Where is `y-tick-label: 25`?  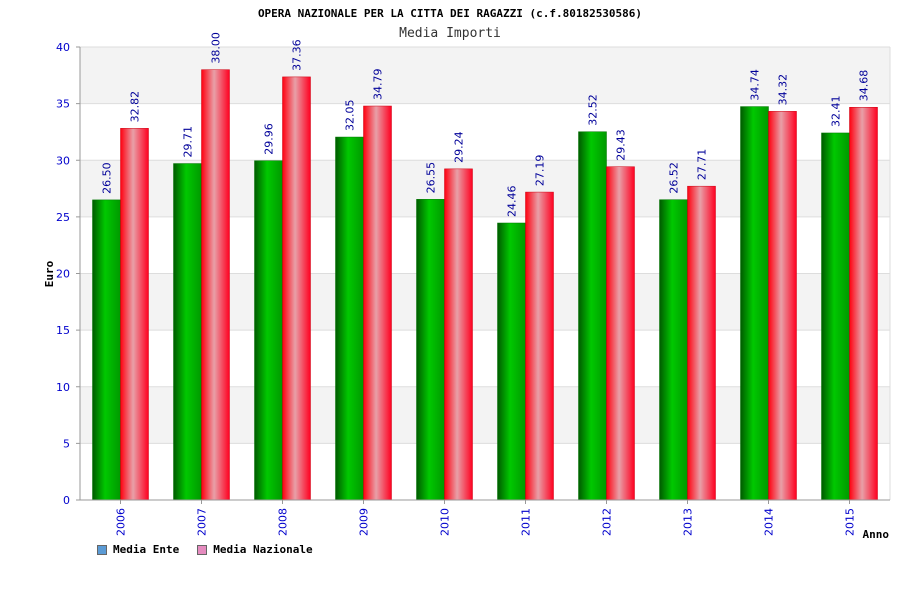
y-tick-label: 25 is located at coordinates (63, 217).